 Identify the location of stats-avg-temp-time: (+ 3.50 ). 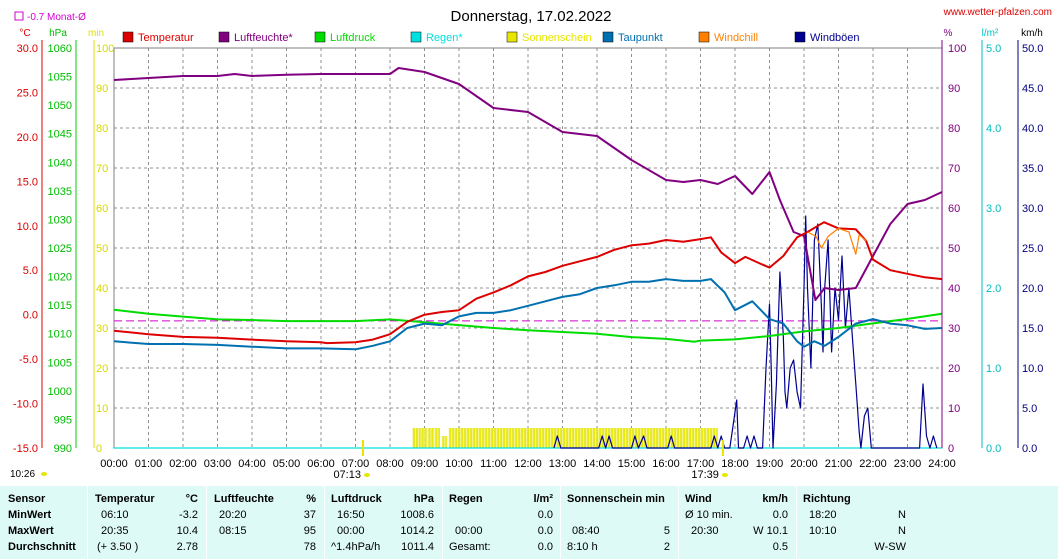
(118, 547).